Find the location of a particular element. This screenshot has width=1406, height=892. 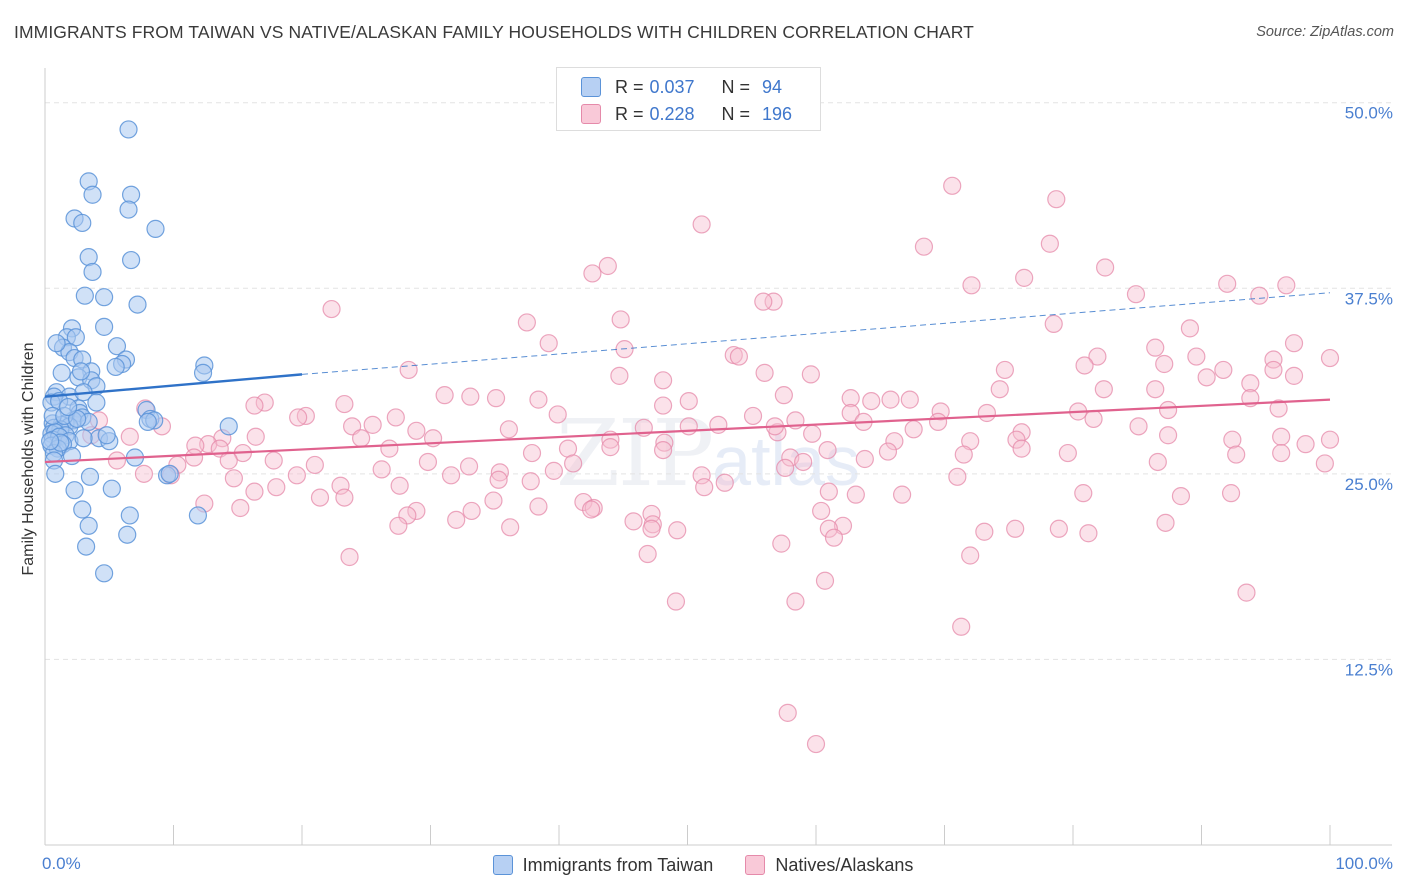

legend-row-natives: R = 0.228 N = 196 is located at coordinates (686, 114).